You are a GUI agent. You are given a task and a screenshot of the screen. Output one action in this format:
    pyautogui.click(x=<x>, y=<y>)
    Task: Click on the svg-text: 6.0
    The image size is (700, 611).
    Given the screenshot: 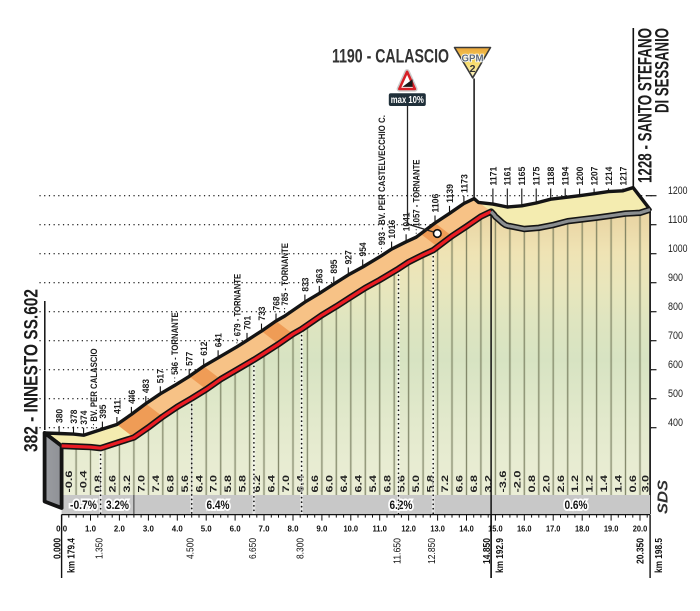 What is the action you would take?
    pyautogui.click(x=235, y=529)
    